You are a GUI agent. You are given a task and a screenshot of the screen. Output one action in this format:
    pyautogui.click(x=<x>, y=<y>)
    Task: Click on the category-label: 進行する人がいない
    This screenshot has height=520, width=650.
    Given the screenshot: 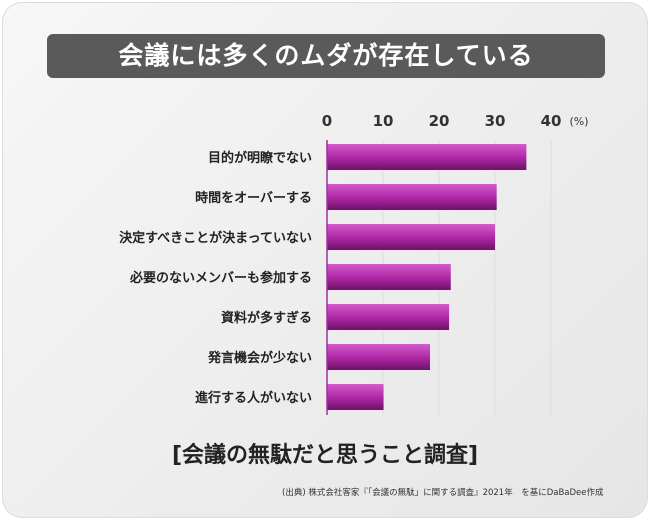 What is the action you would take?
    pyautogui.click(x=253, y=398)
    